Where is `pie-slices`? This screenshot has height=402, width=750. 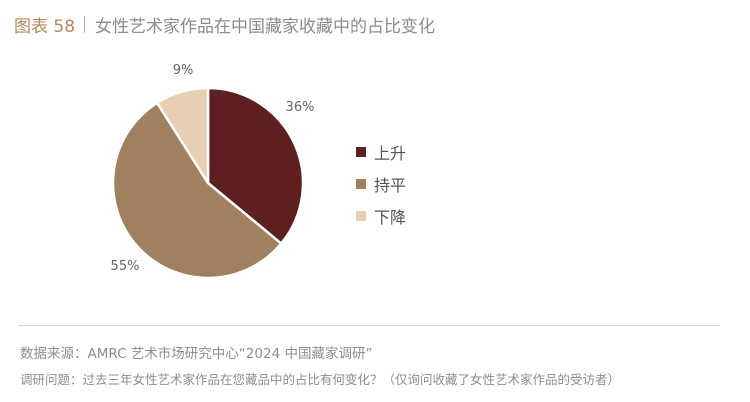
pie-slices is located at coordinates (208, 183).